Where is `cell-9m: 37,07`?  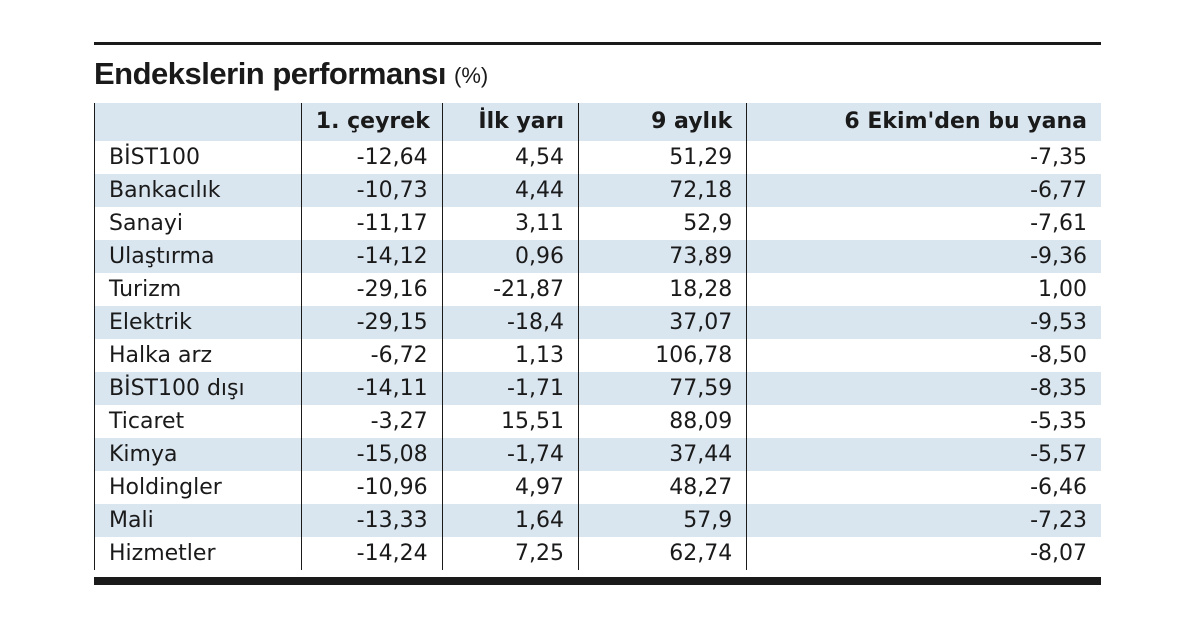 cell-9m: 37,07 is located at coordinates (662, 322).